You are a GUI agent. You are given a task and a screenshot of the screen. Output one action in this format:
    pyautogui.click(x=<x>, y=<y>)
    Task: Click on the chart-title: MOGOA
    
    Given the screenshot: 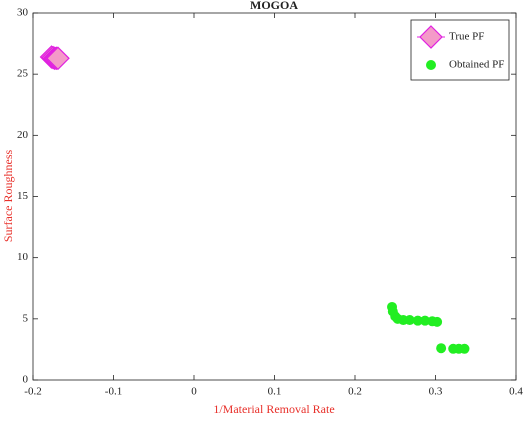 What is the action you would take?
    pyautogui.click(x=274, y=6)
    